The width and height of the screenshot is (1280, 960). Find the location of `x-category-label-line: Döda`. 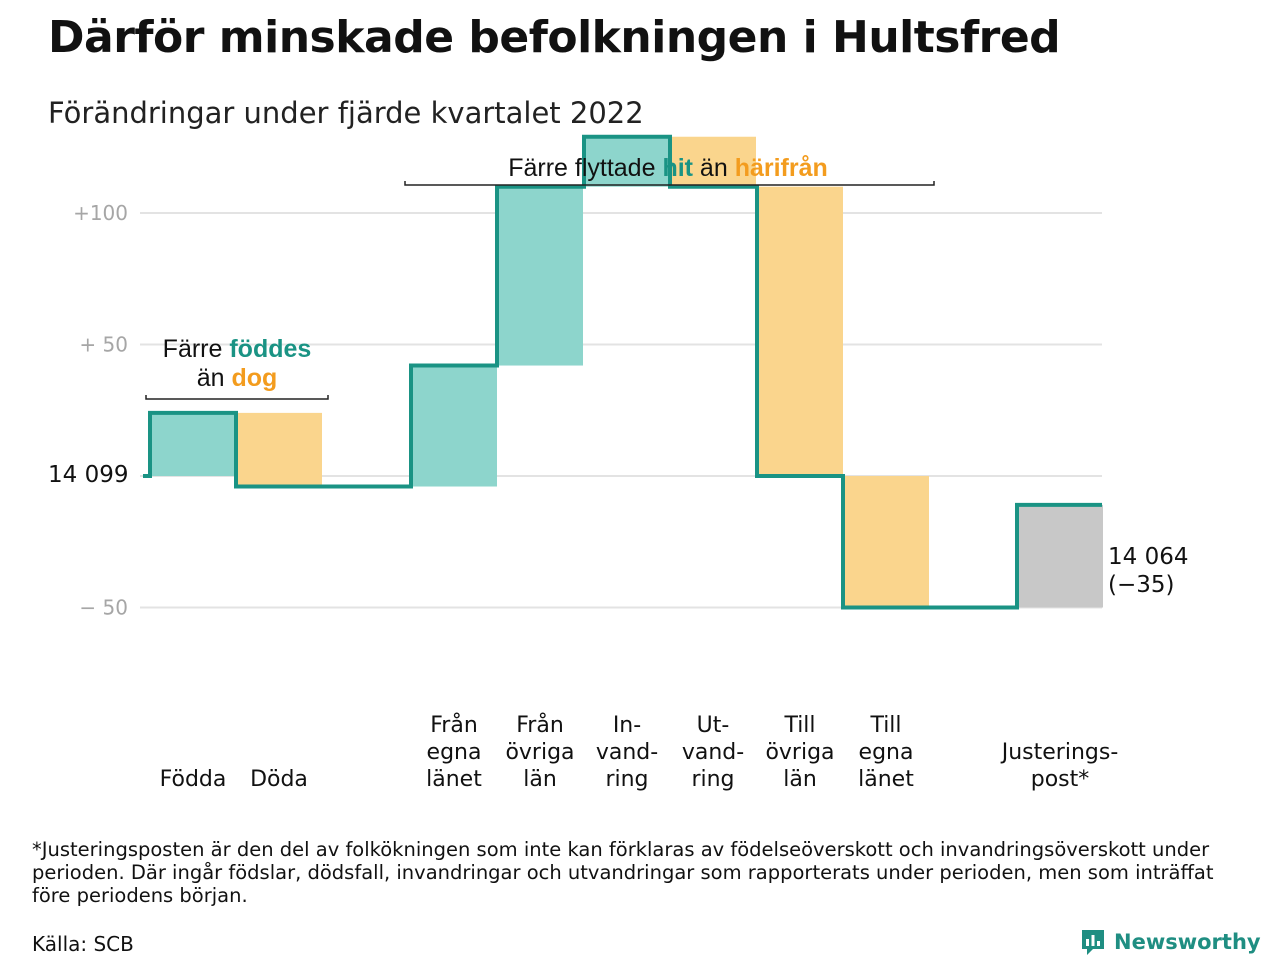

x-category-label-line: Döda is located at coordinates (279, 779).